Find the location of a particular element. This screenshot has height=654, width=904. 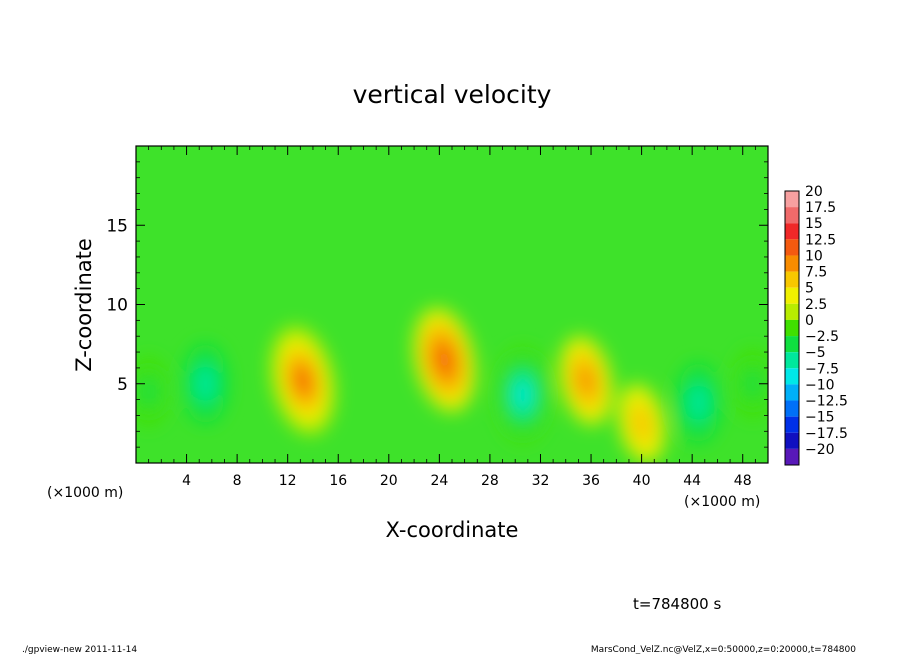

y-tick-label: 5 is located at coordinates (122, 385).